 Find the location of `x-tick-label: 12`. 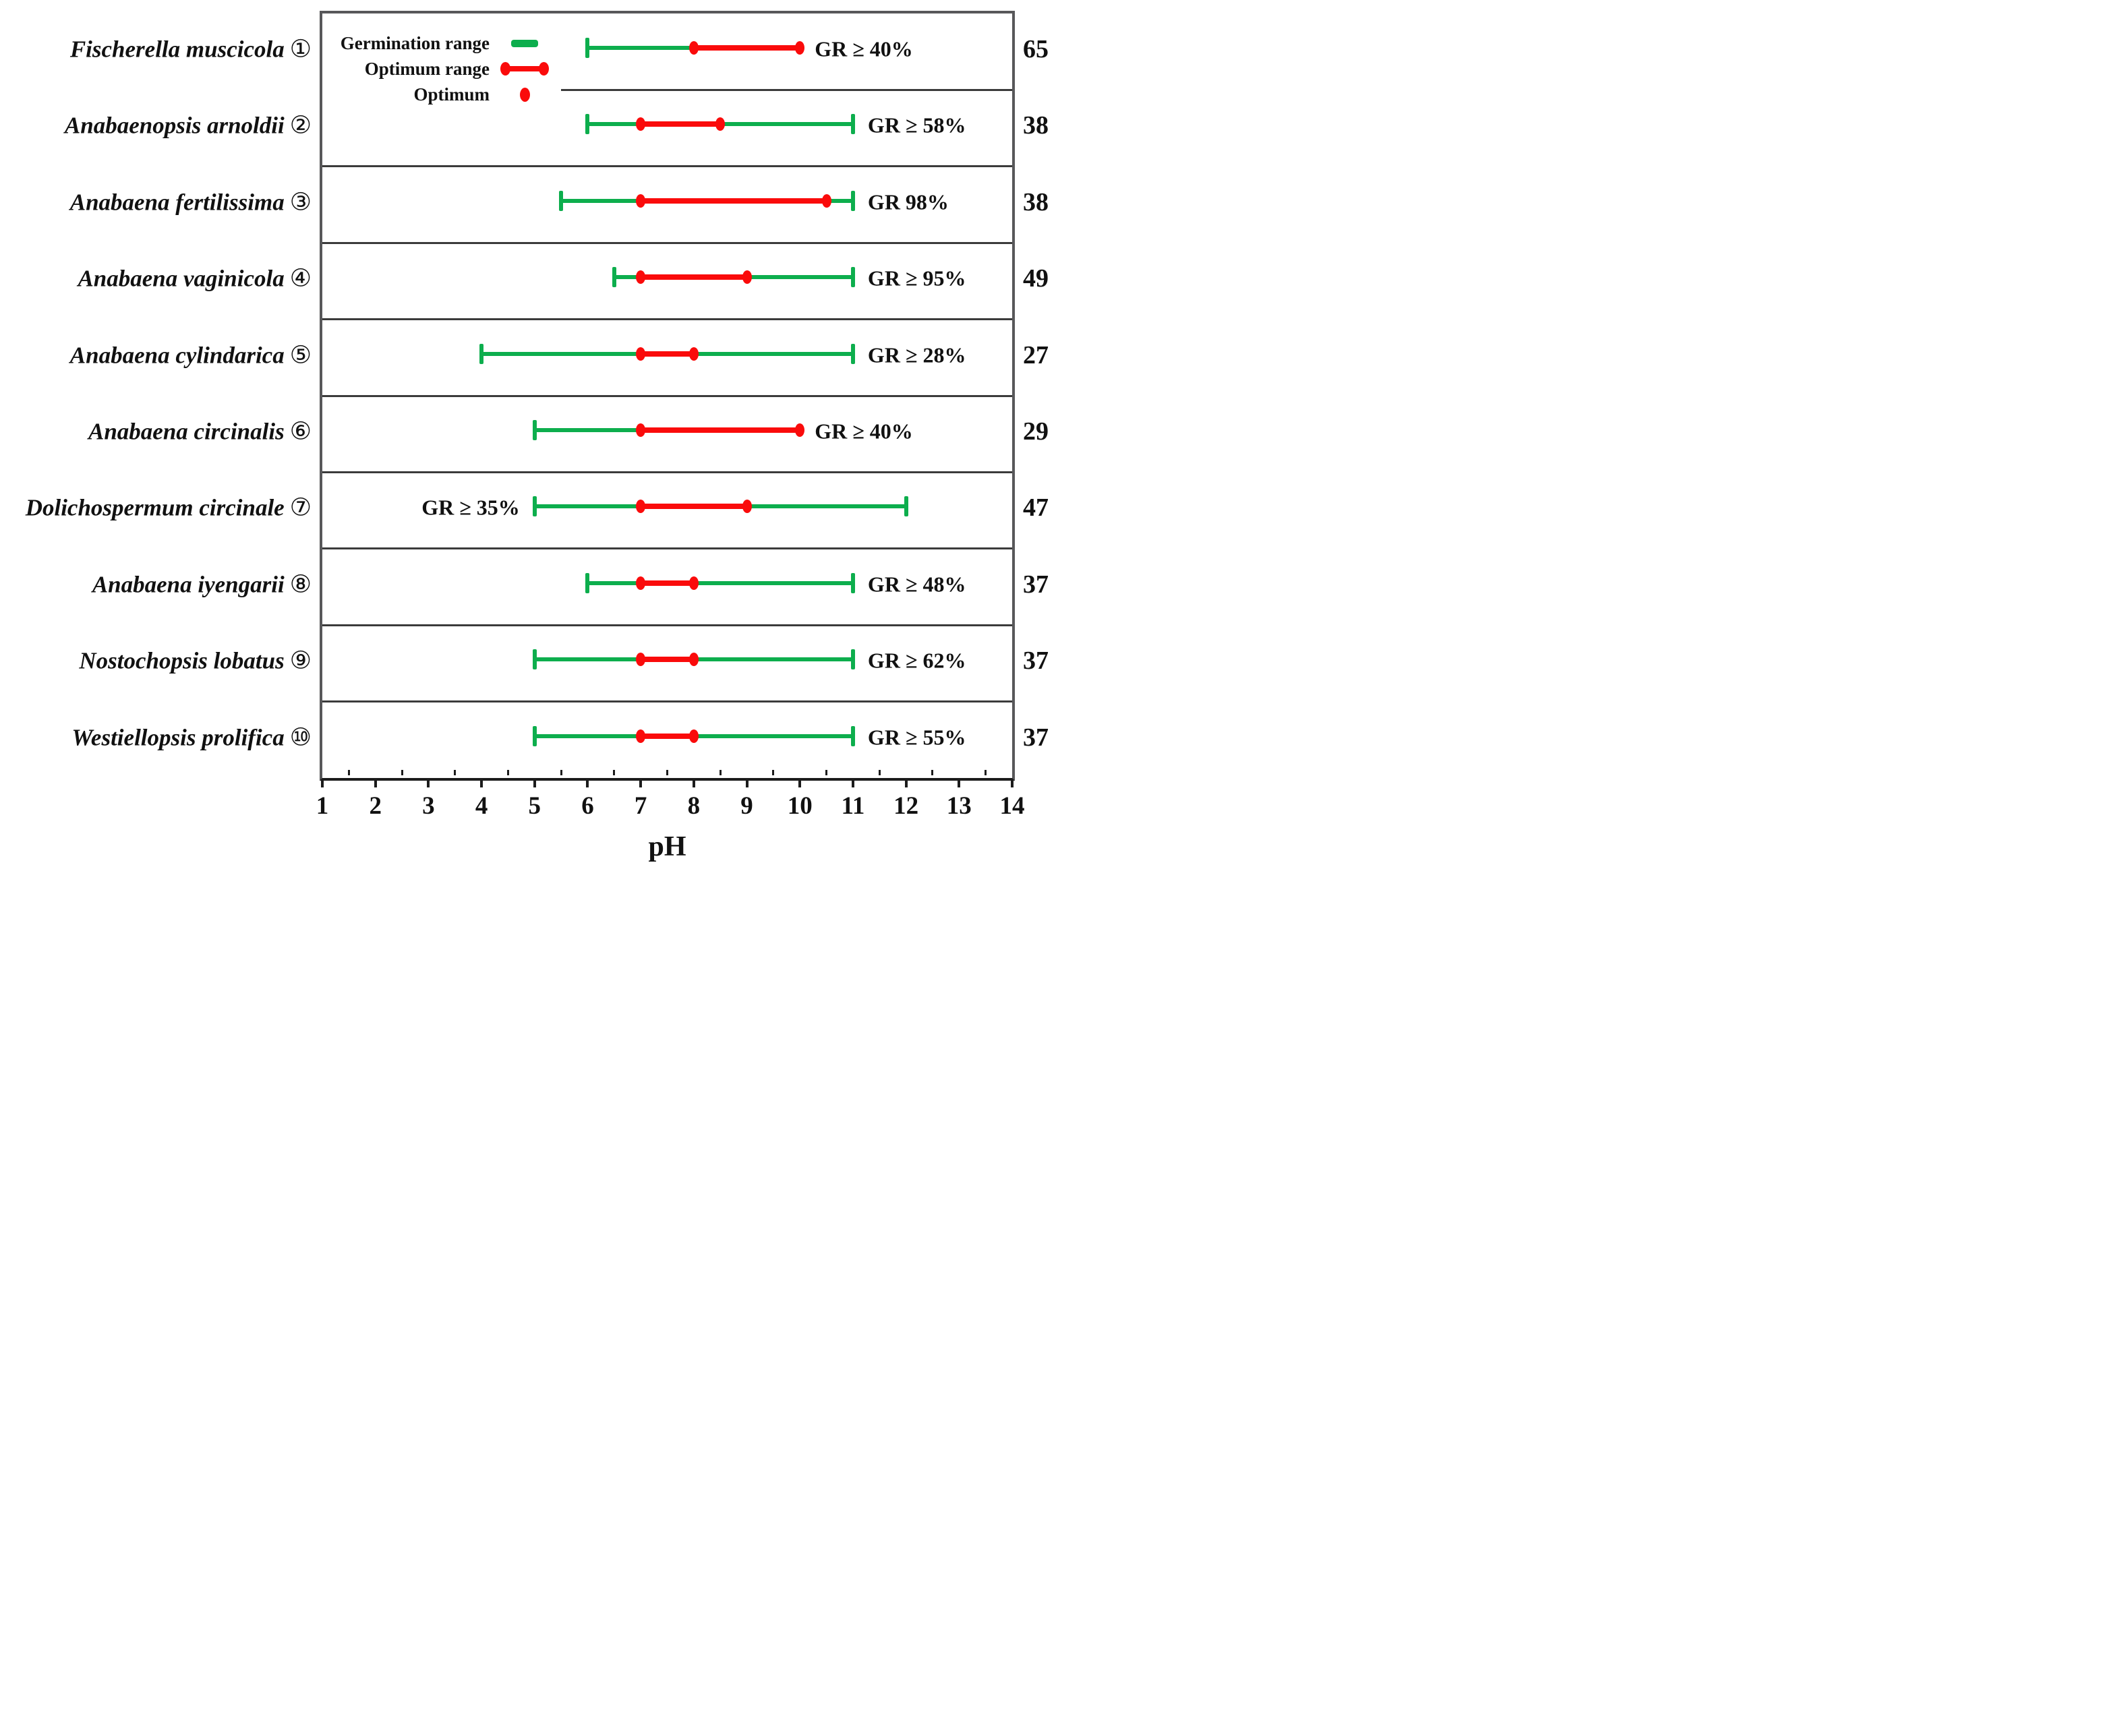

x-tick-label: 12 is located at coordinates (906, 806).